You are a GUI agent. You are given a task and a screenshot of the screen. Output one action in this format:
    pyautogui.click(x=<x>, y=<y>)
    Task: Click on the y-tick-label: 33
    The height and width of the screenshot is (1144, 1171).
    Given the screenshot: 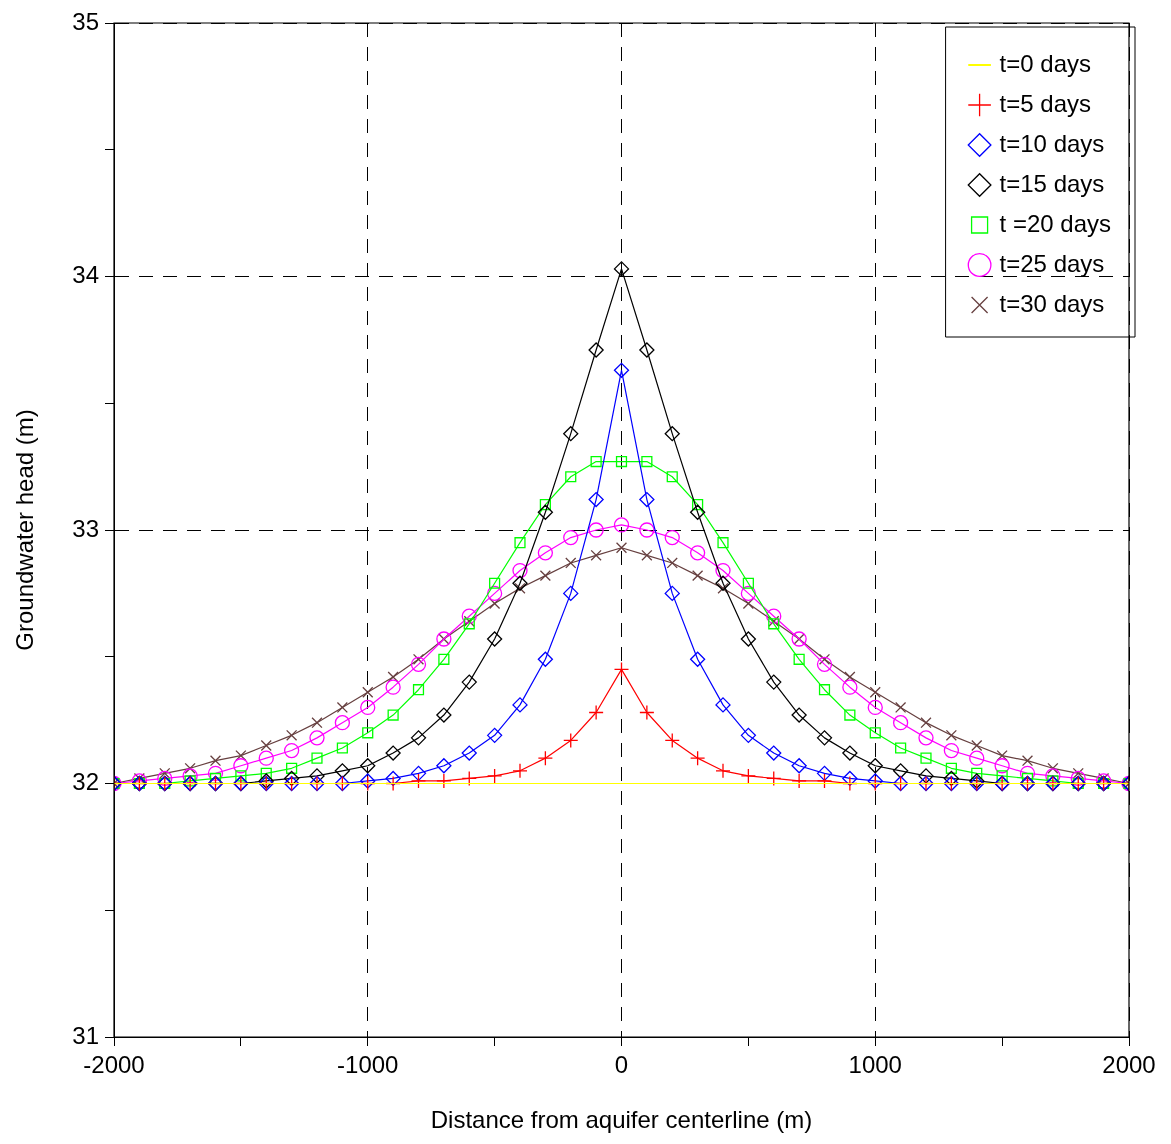 What is the action you would take?
    pyautogui.click(x=85, y=528)
    